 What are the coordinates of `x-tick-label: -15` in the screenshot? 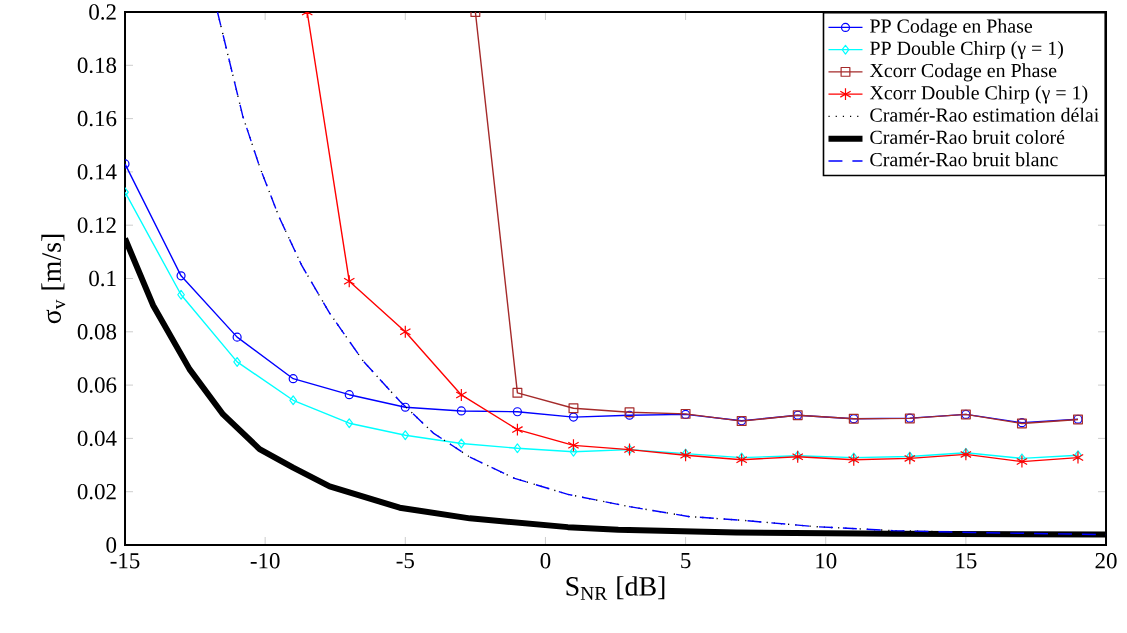 It's located at (125, 561).